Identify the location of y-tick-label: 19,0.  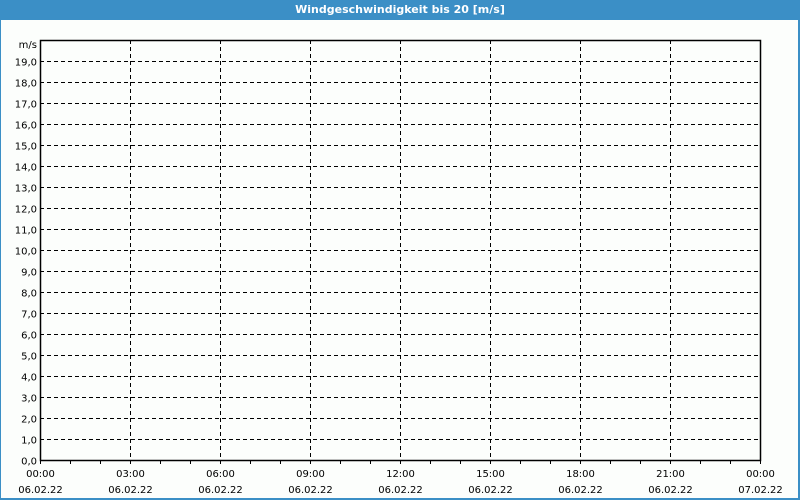
(26, 63).